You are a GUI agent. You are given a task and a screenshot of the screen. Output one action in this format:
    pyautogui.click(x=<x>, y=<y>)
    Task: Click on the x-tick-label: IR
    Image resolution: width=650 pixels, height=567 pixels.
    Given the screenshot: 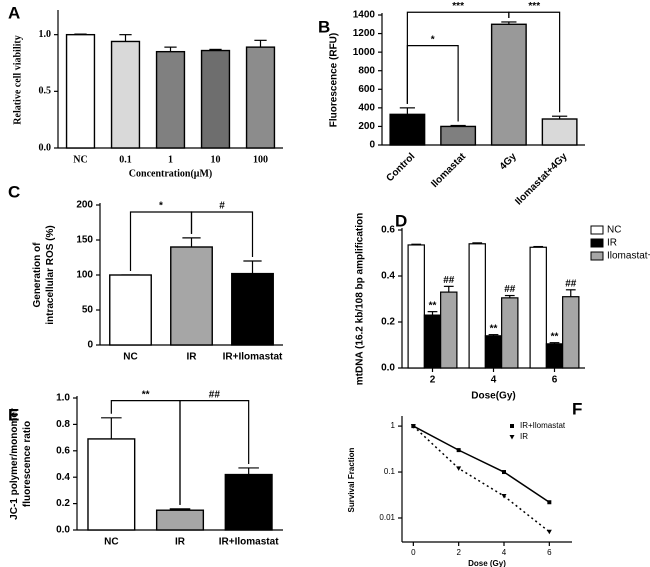 What is the action you would take?
    pyautogui.click(x=192, y=357)
    